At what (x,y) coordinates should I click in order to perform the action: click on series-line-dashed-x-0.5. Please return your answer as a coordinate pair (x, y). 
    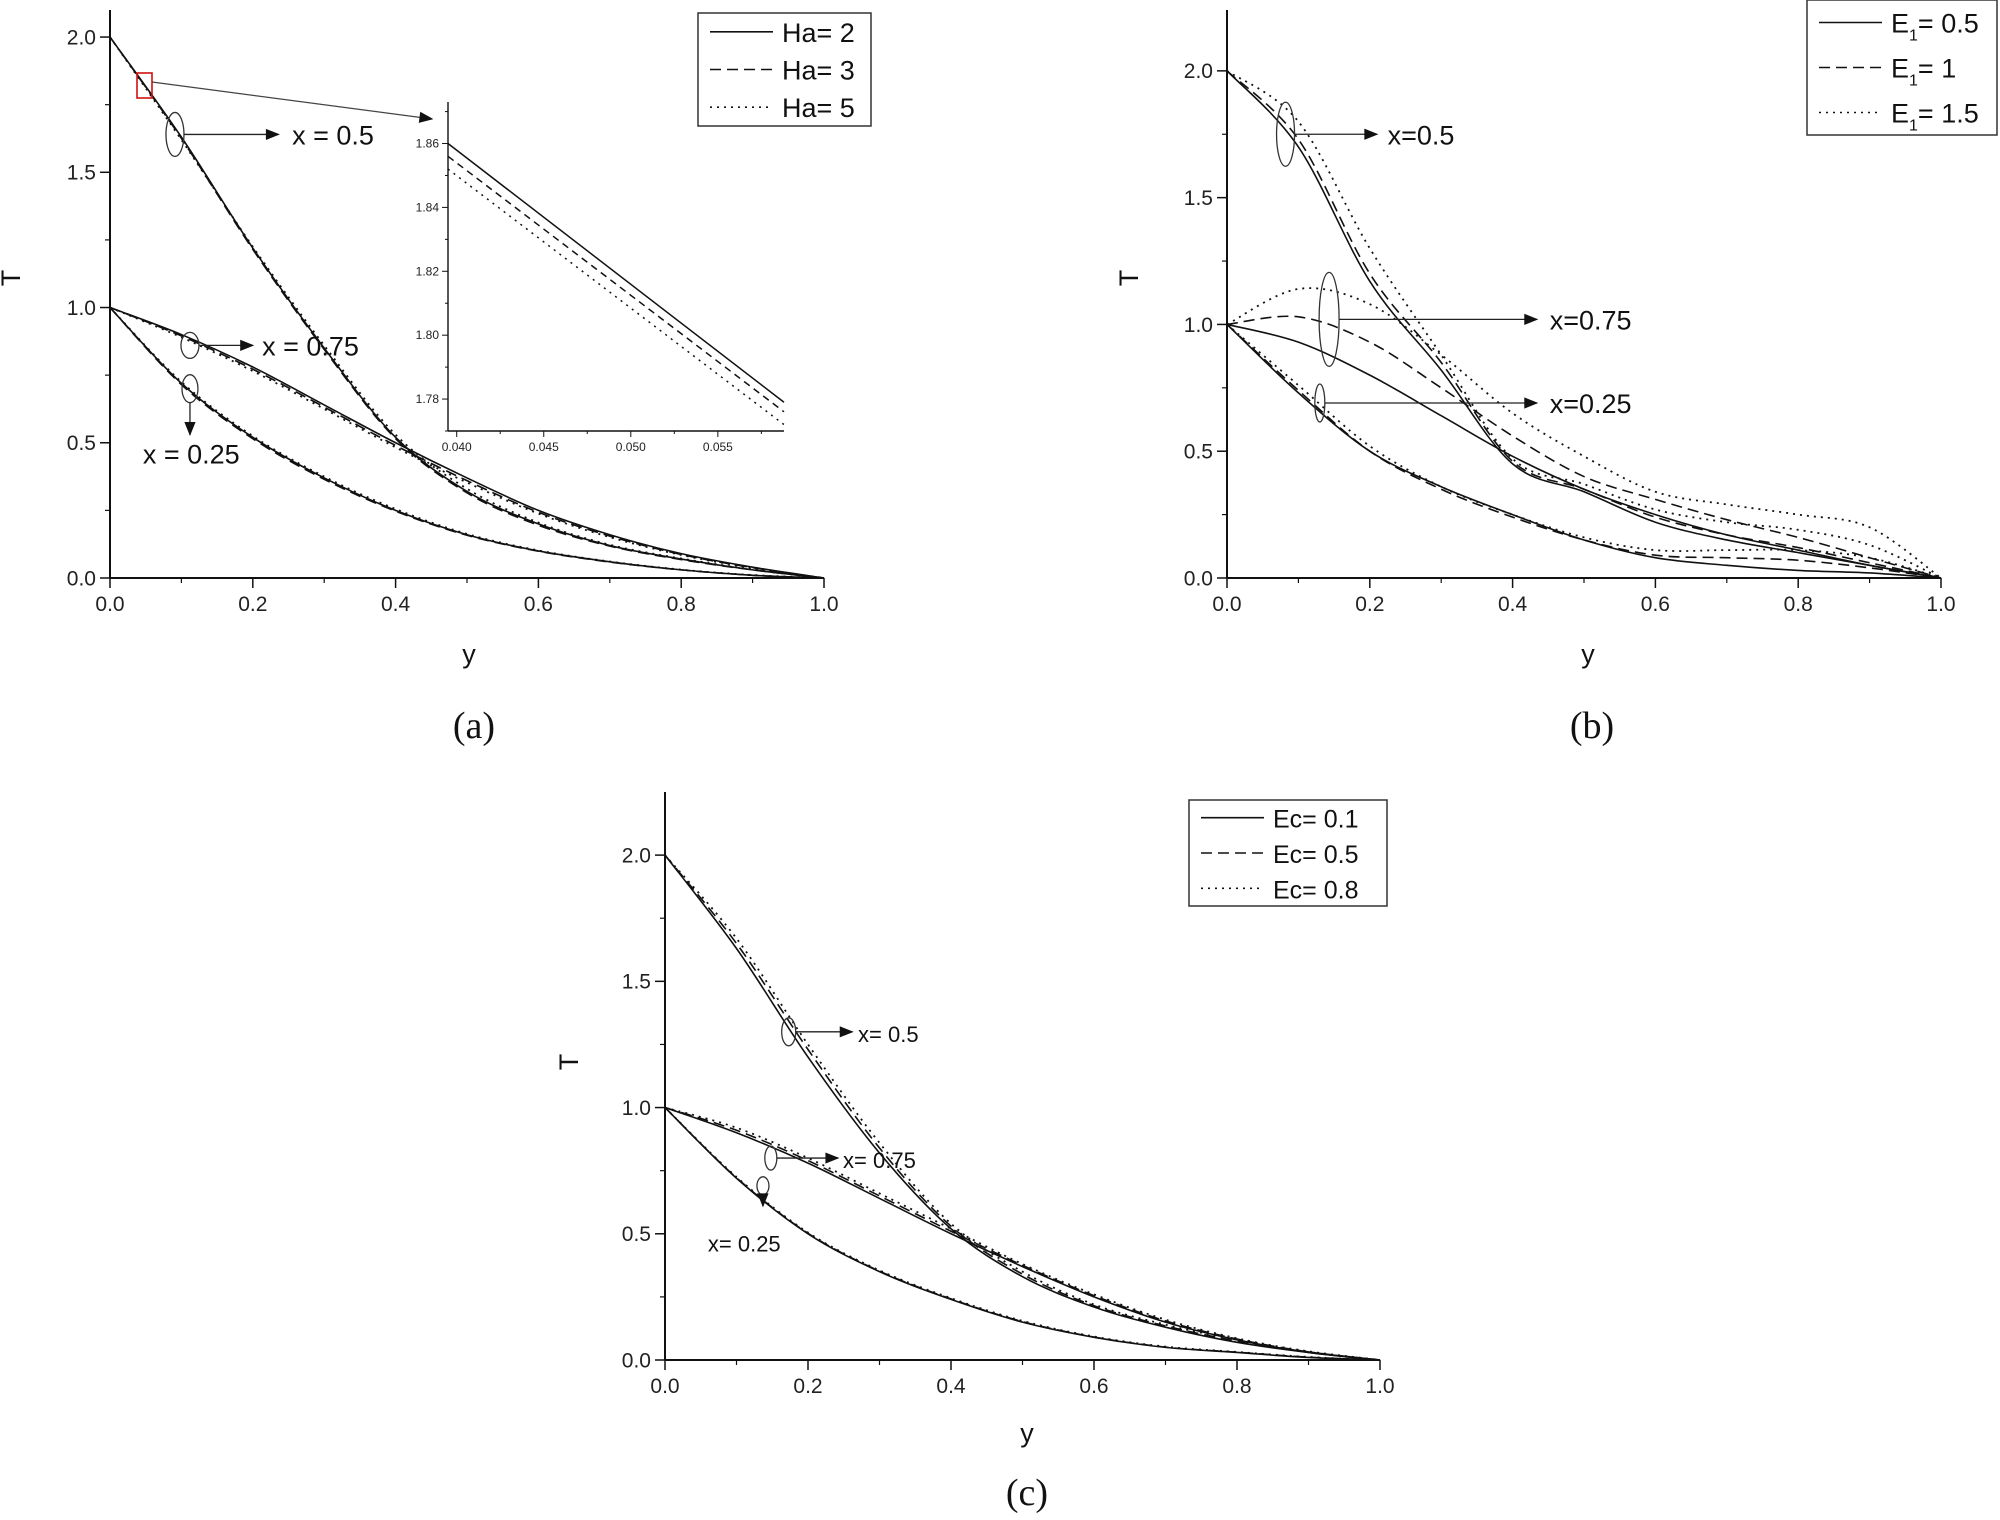
    Looking at the image, I should click on (1584, 324).